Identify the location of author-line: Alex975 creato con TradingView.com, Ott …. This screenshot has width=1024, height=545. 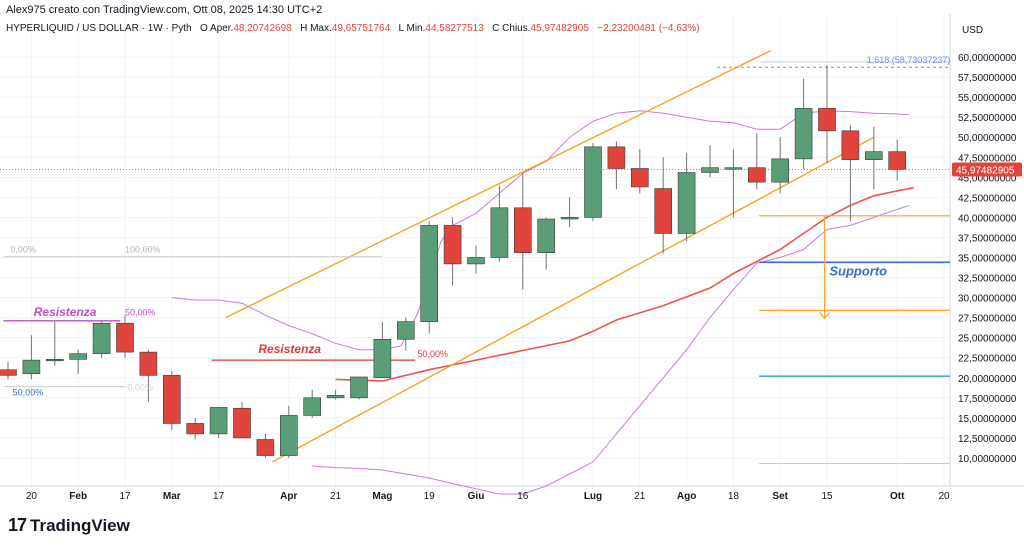
(164, 10).